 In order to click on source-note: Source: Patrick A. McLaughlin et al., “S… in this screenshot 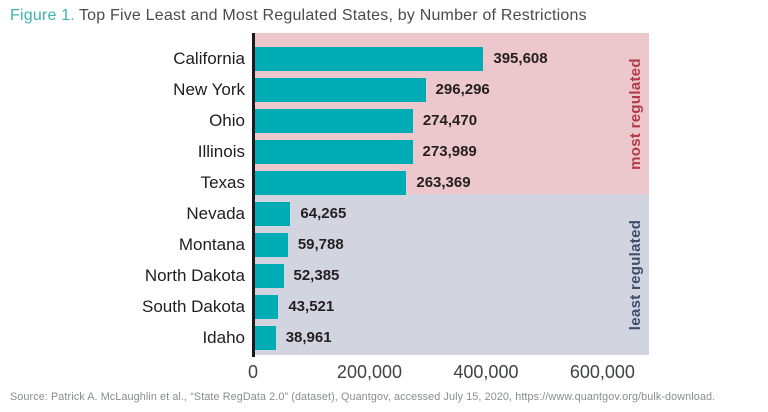, I will do `click(363, 397)`.